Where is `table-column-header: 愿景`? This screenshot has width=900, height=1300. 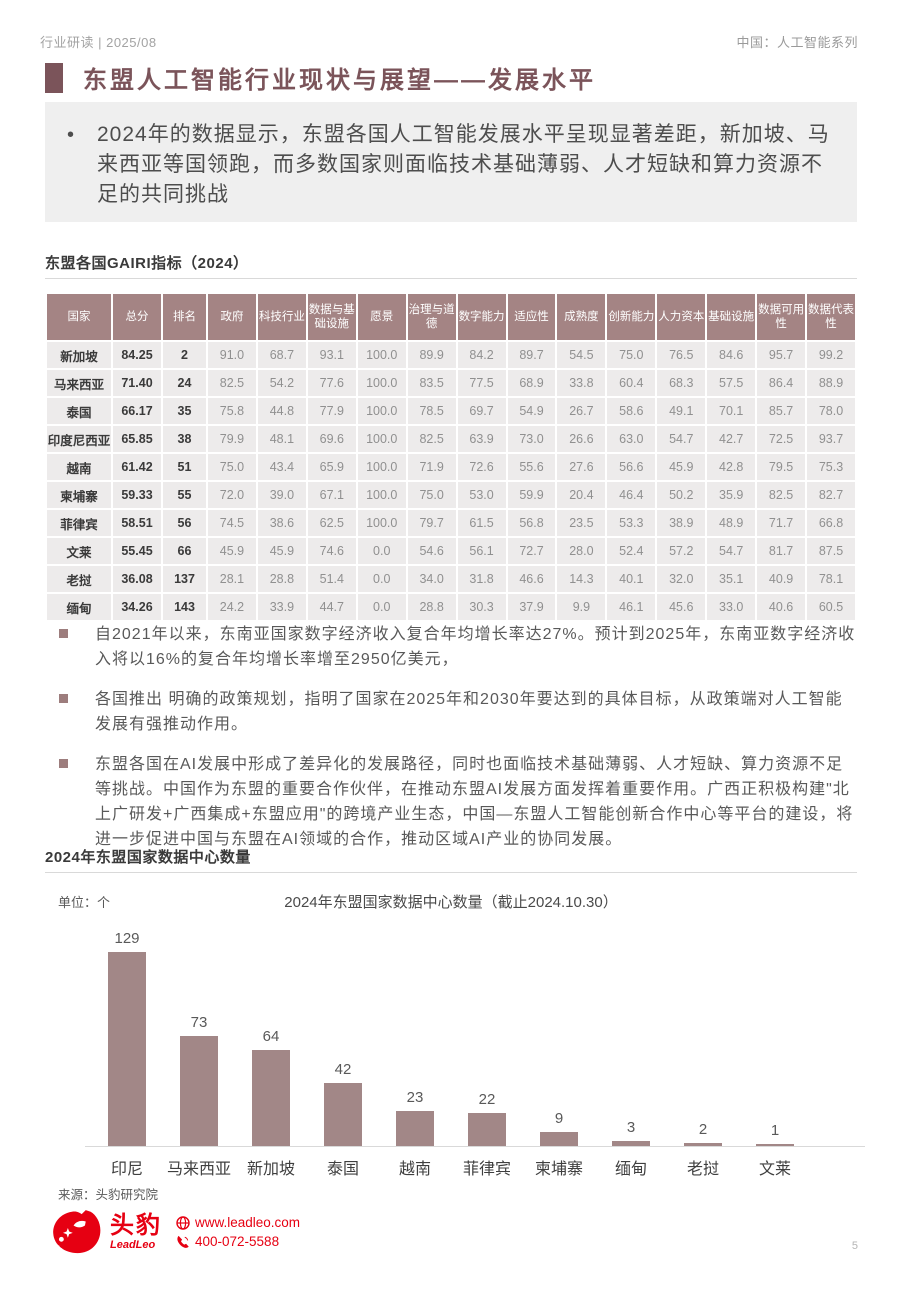
table-column-header: 愿景 is located at coordinates (381, 317).